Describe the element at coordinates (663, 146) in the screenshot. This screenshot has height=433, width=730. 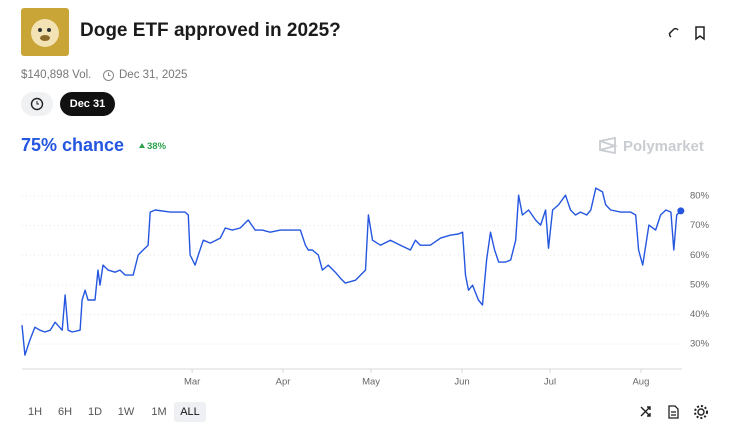
I see `brand: Polymarket` at that location.